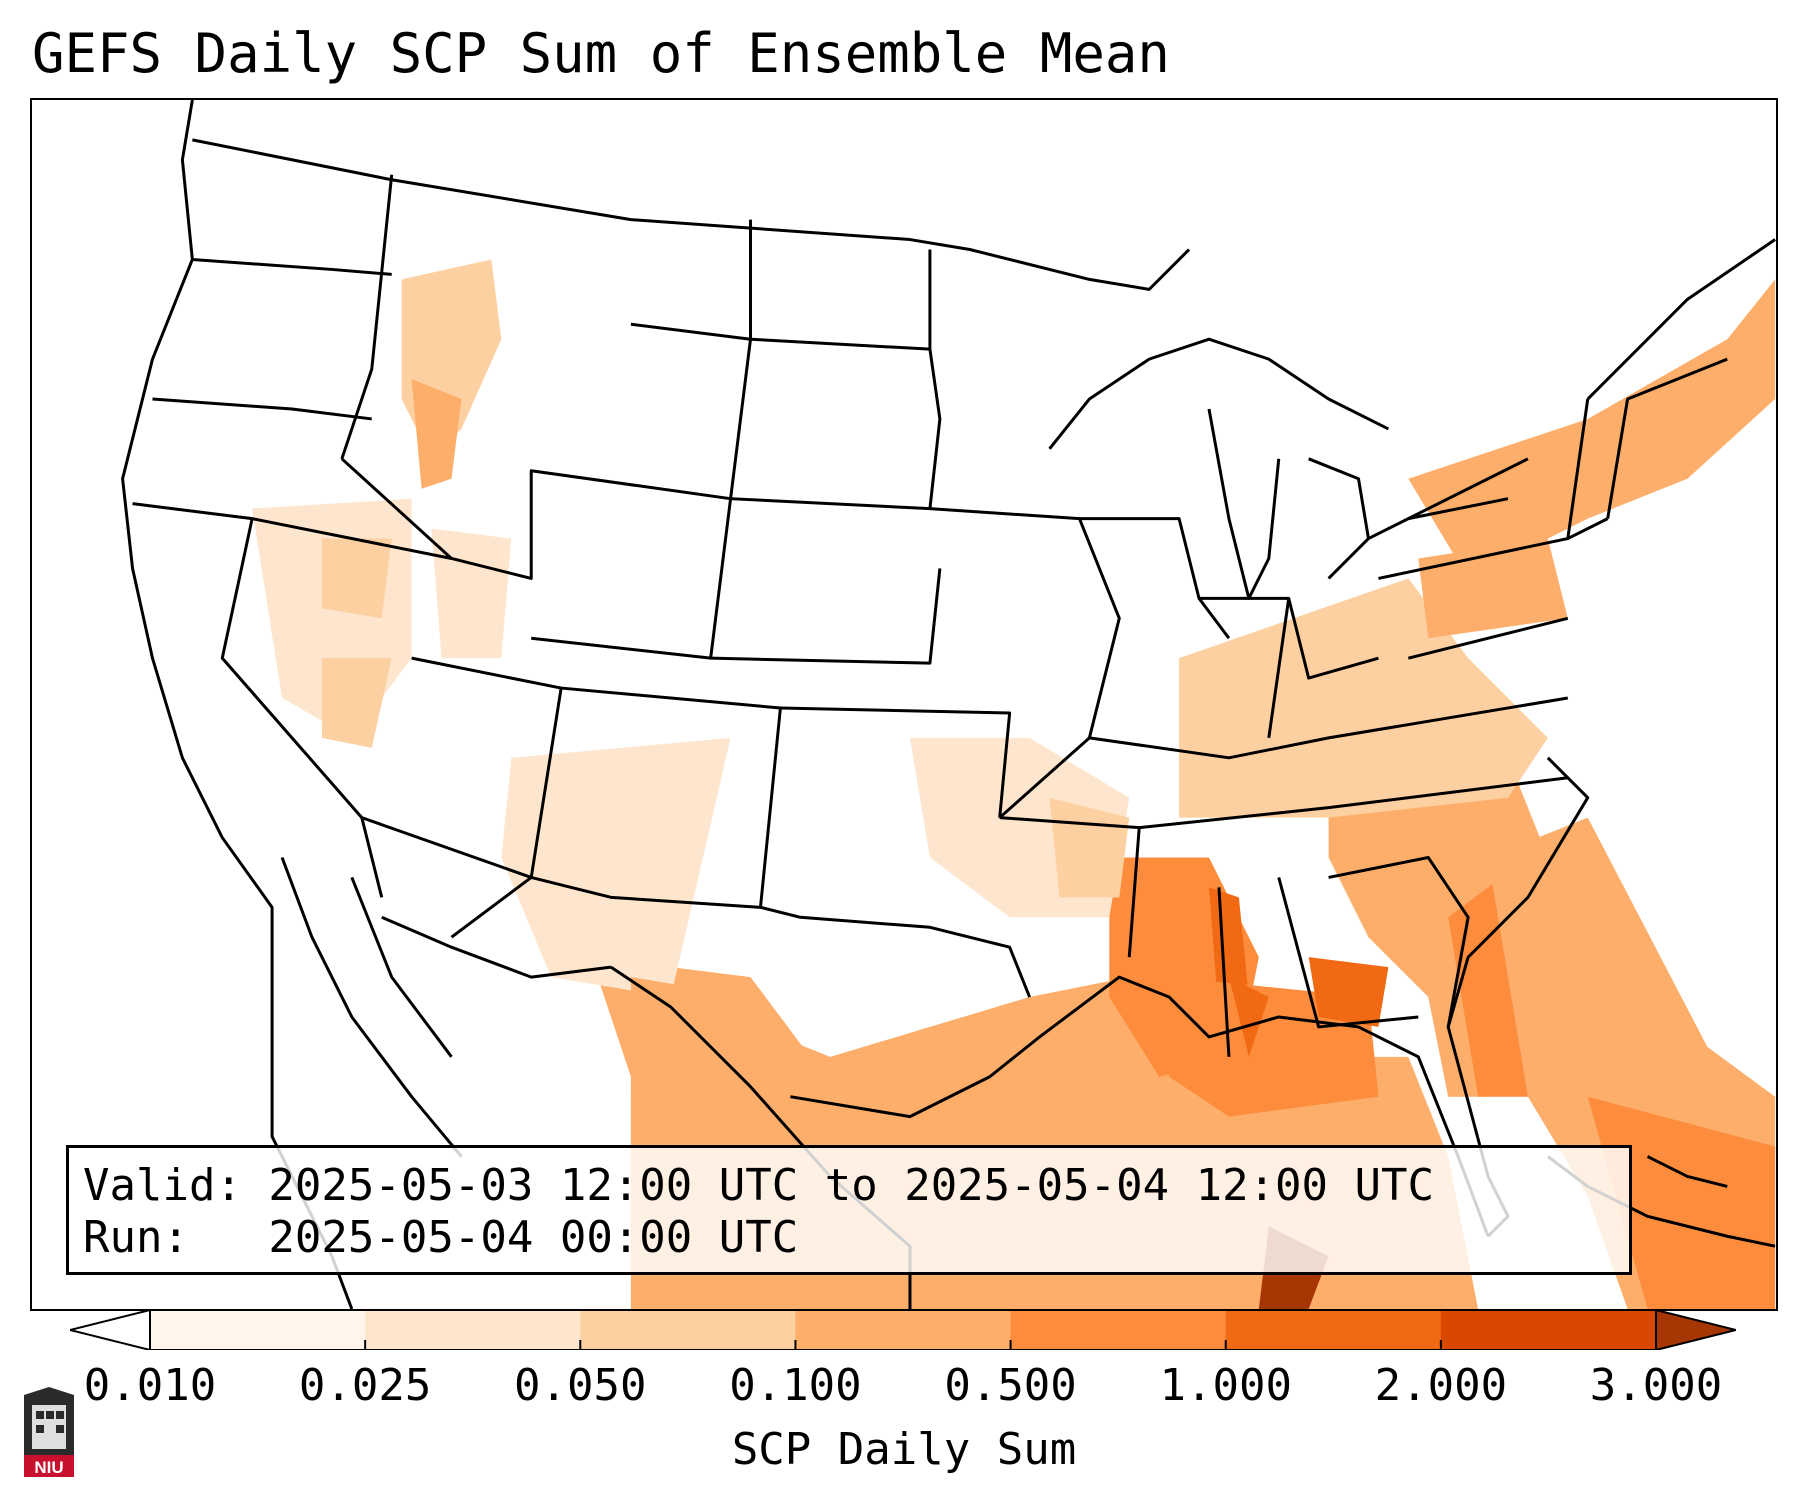 This screenshot has height=1500, width=1803. Describe the element at coordinates (1695, 1330) in the screenshot. I see `colorbar-extend-high` at that location.